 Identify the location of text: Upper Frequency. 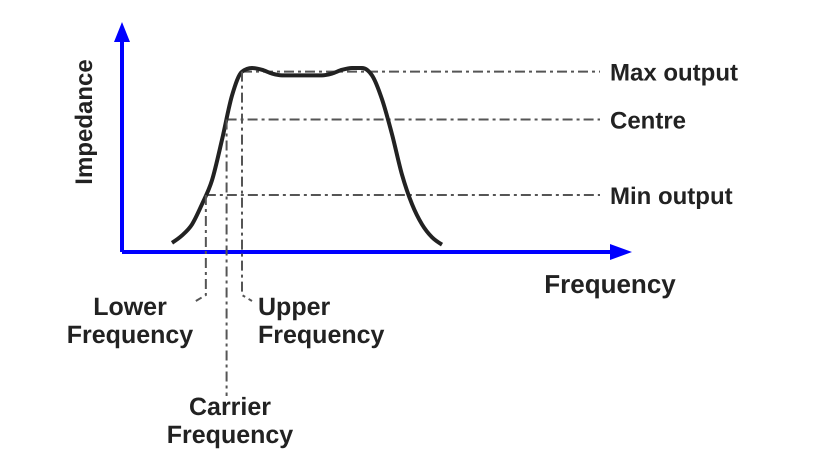
(321, 321).